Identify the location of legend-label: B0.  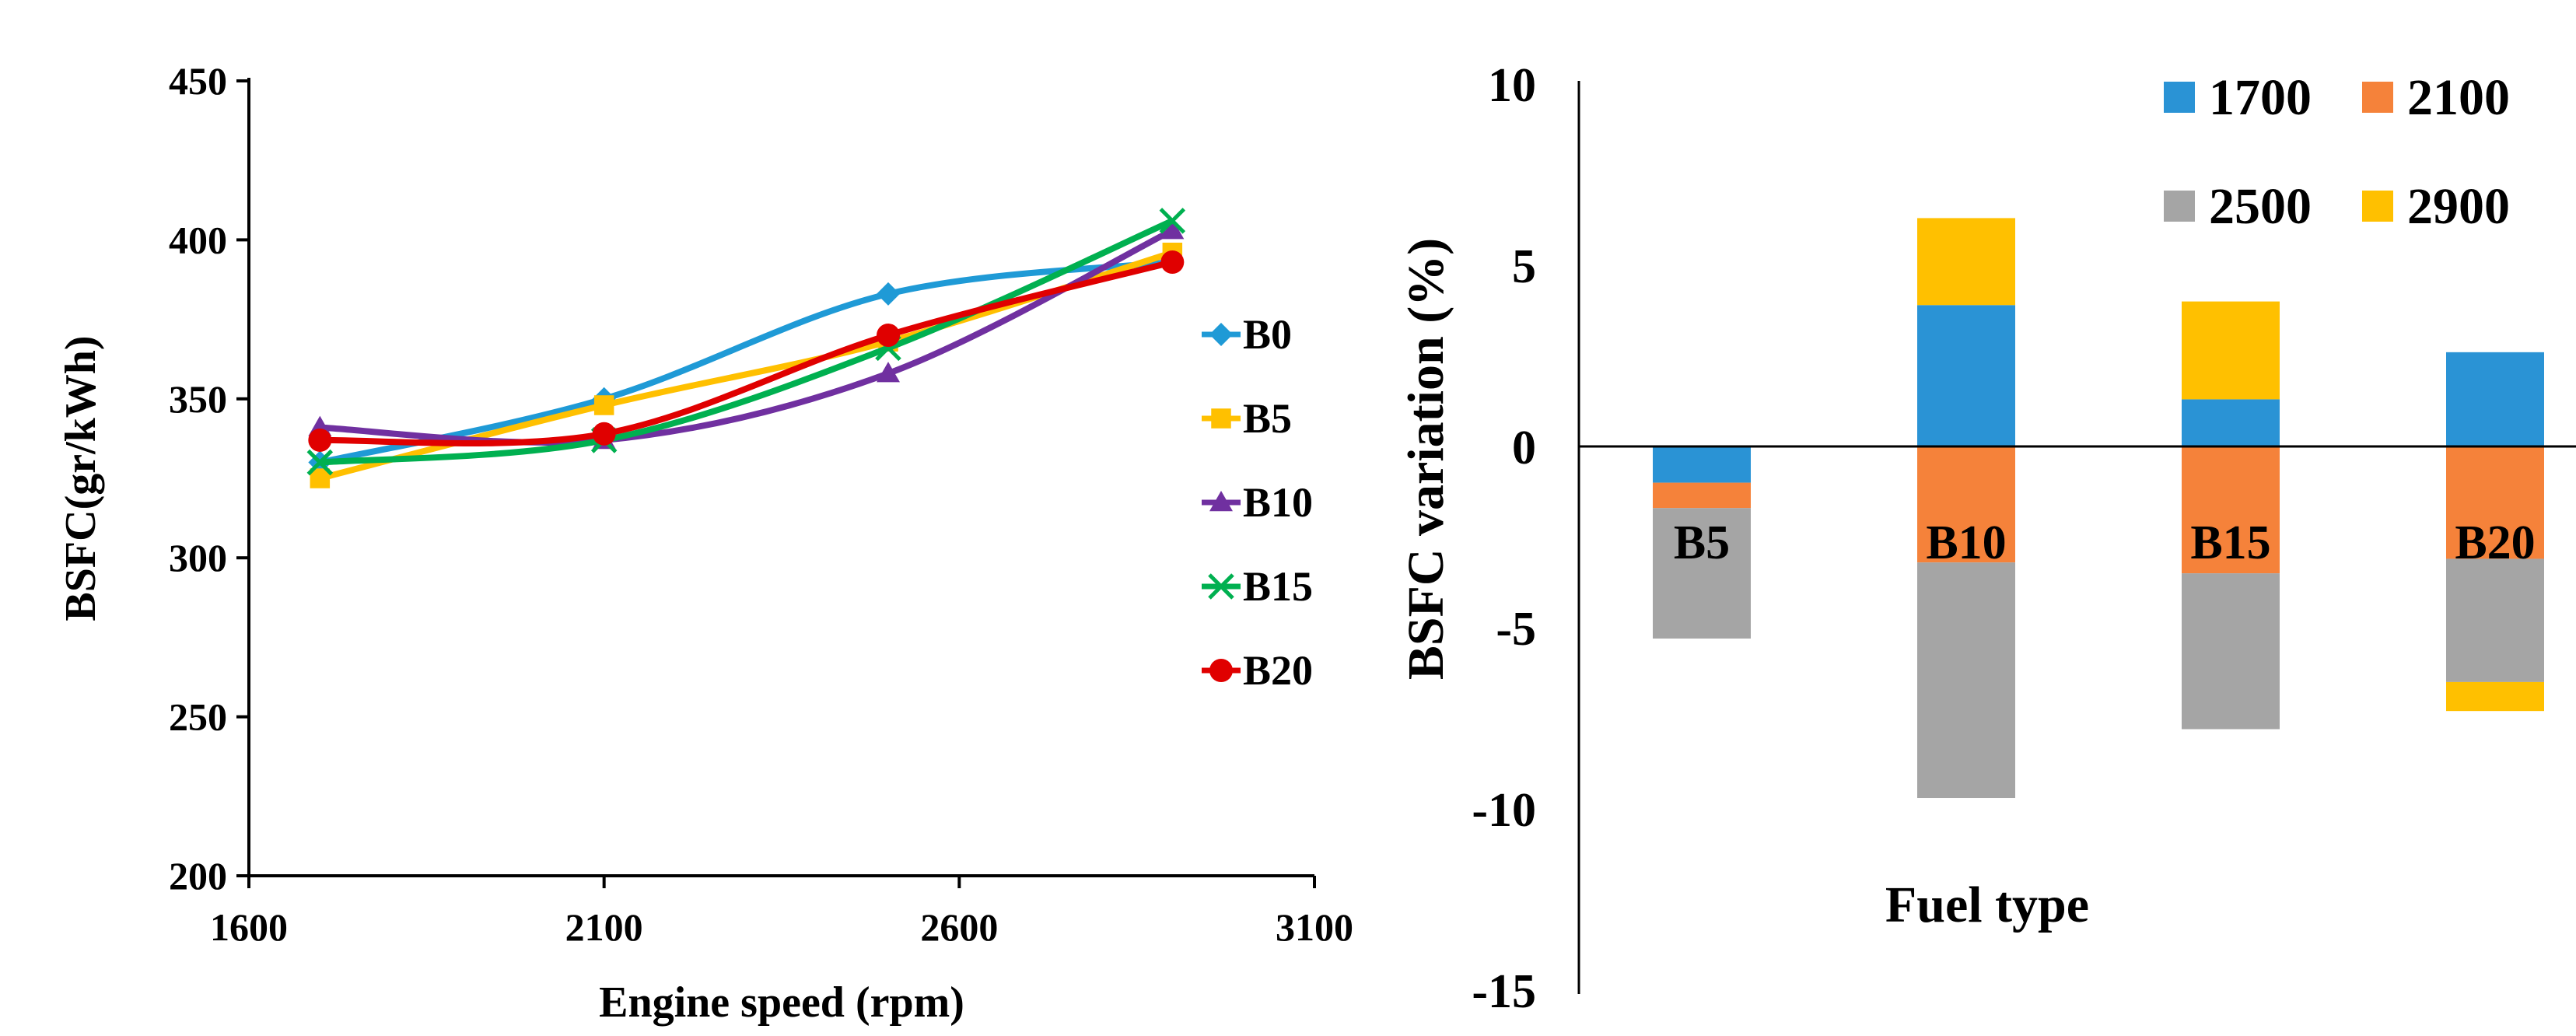
(1268, 335).